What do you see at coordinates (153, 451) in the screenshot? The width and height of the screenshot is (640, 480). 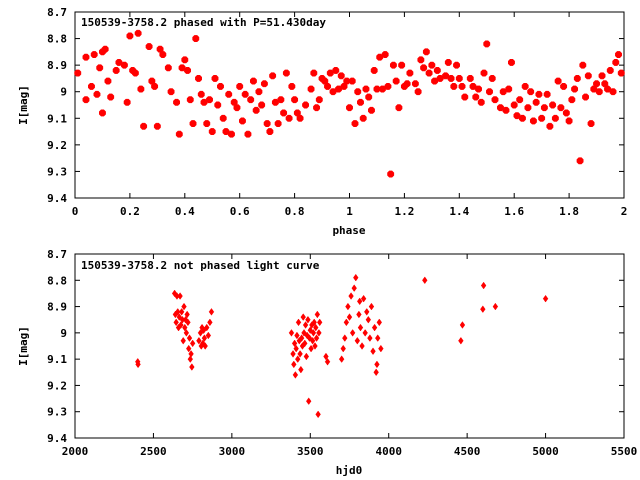 I see `x-tick-label: 2500` at bounding box center [153, 451].